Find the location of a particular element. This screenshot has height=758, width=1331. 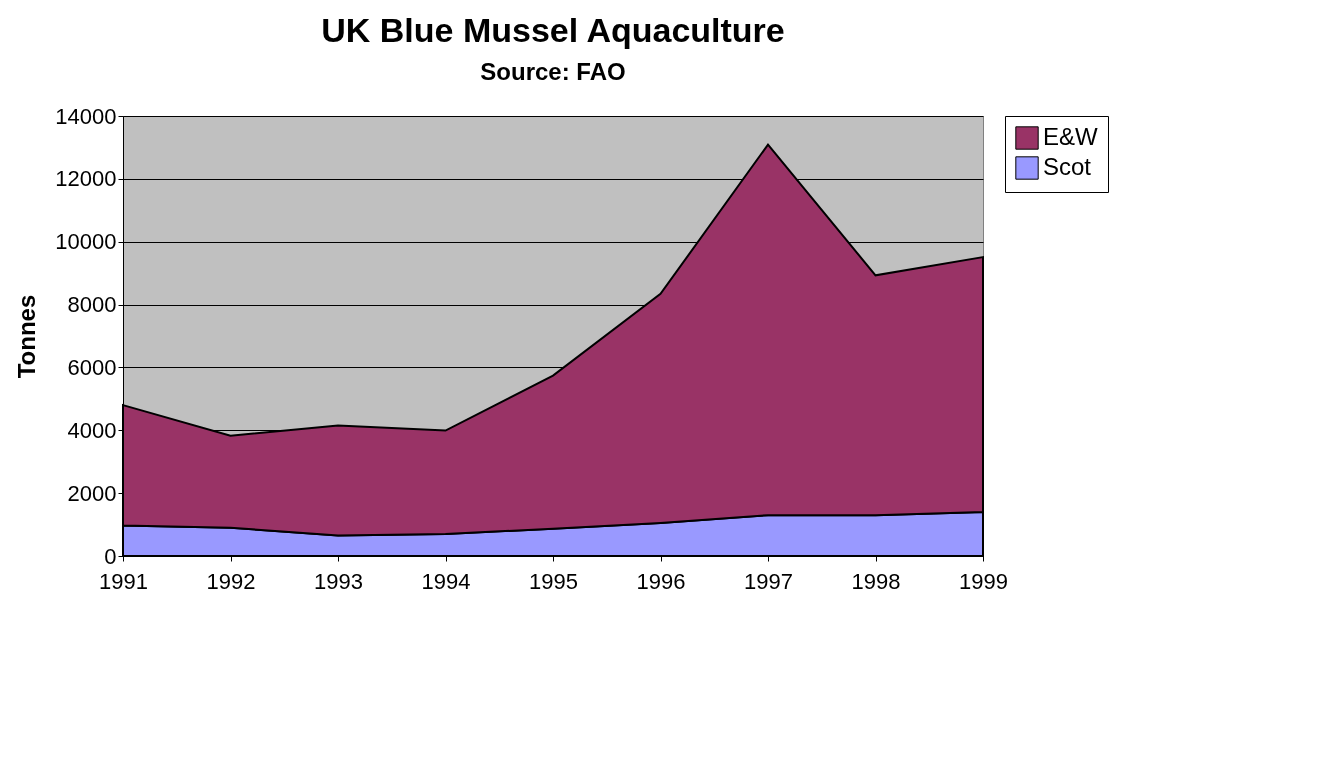

y-tick-label: 12000 is located at coordinates (86, 179).